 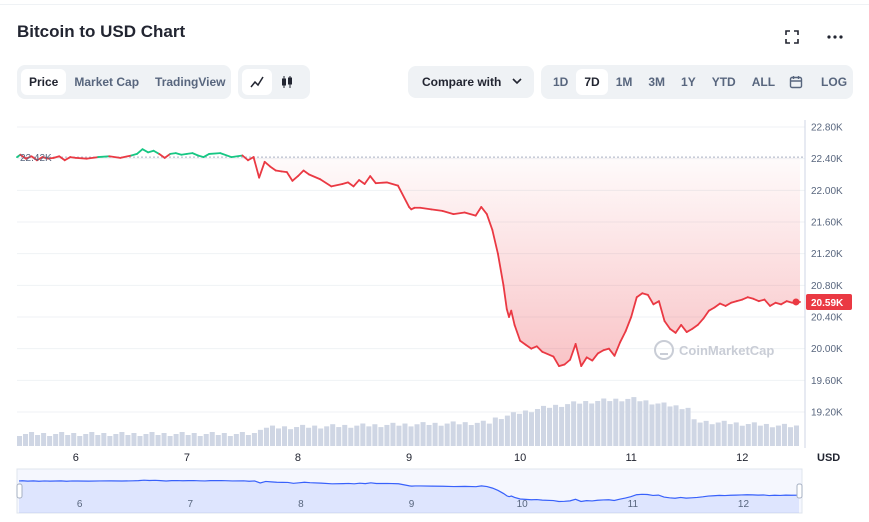 I want to click on range-3m: 3M, so click(x=657, y=82).